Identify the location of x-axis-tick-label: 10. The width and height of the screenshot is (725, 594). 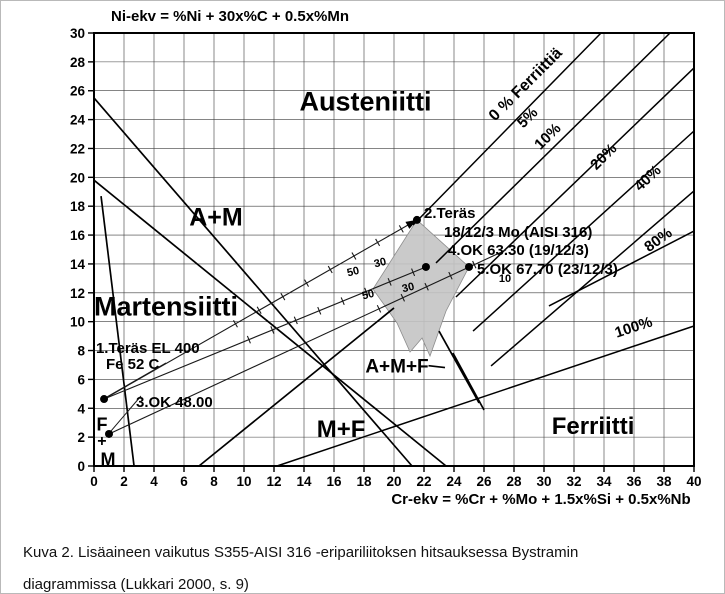
(243, 481).